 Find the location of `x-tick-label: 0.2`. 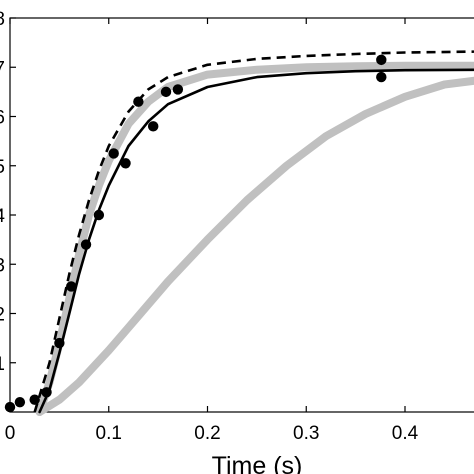

x-tick-label: 0.2 is located at coordinates (207, 433).